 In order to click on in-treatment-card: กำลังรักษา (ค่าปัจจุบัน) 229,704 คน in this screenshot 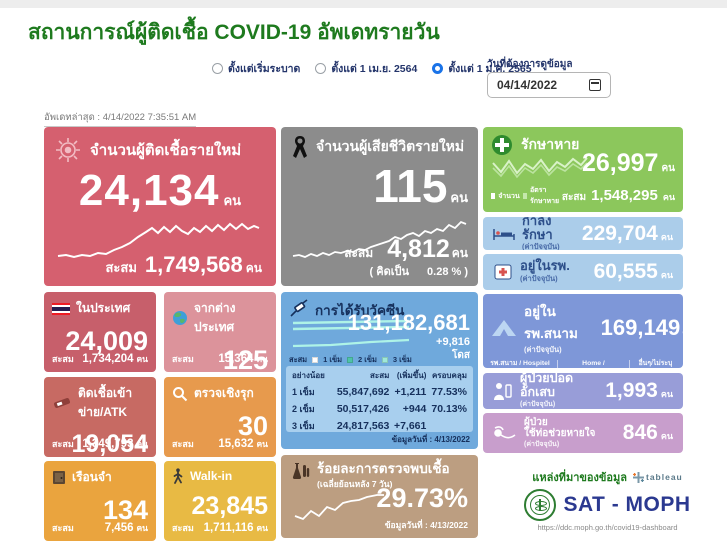, I will do `click(583, 233)`.